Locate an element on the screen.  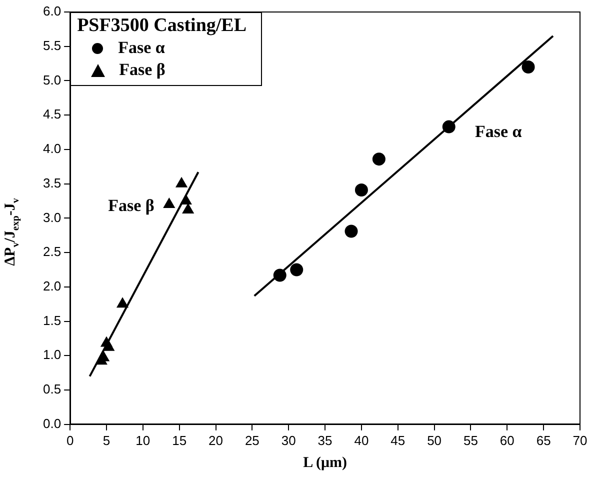
x-tick-label: 20 is located at coordinates (215, 440).